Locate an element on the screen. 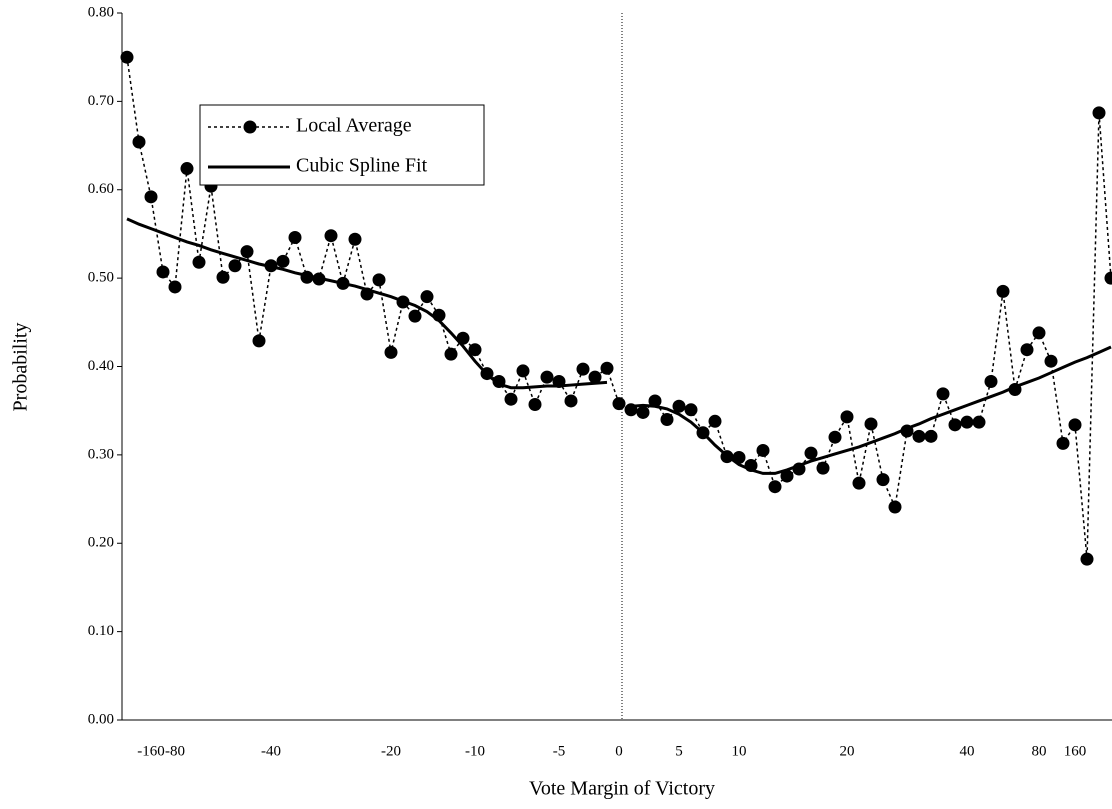  x-tick-label: 10 is located at coordinates (739, 751).